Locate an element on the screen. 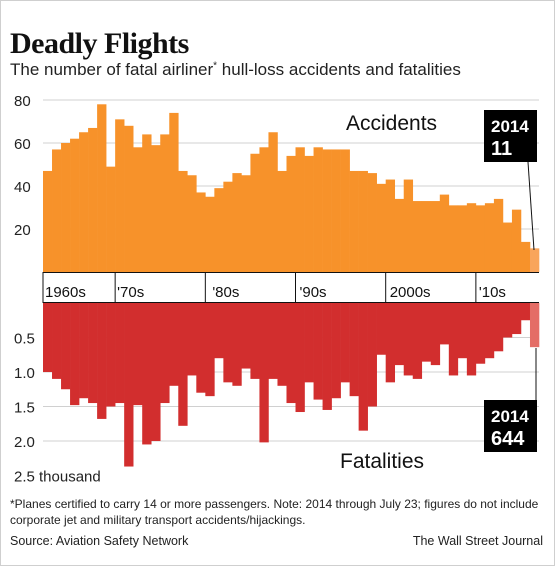 This screenshot has height=566, width=555. decade-label: 2000s is located at coordinates (410, 292).